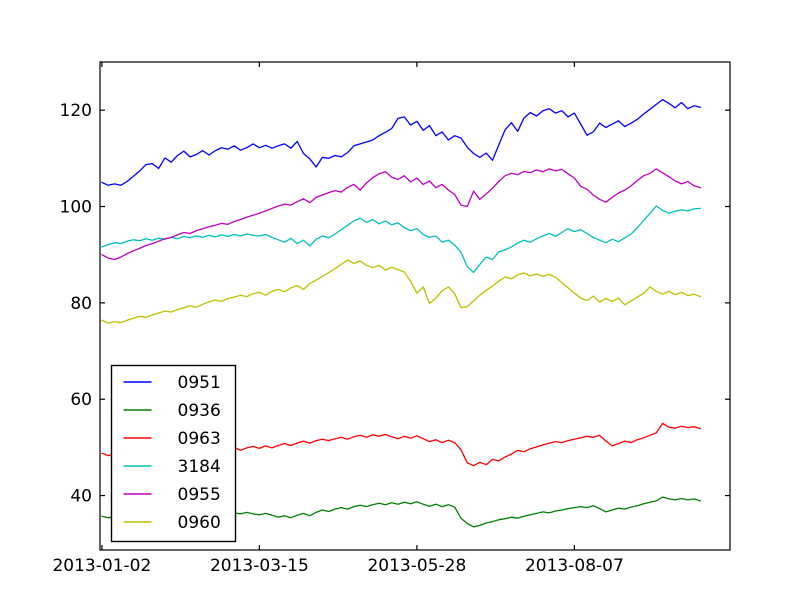 This screenshot has height=612, width=812. Describe the element at coordinates (81, 400) in the screenshot. I see `y-tick-label: 60` at that location.